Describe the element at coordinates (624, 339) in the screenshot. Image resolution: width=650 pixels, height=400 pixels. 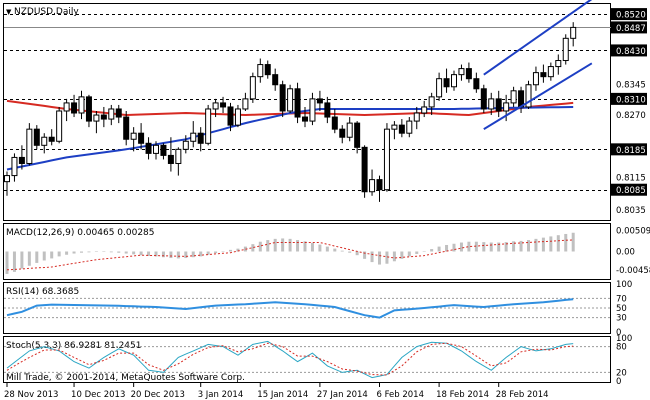
I see `stoch-tick-label: 100` at that location.